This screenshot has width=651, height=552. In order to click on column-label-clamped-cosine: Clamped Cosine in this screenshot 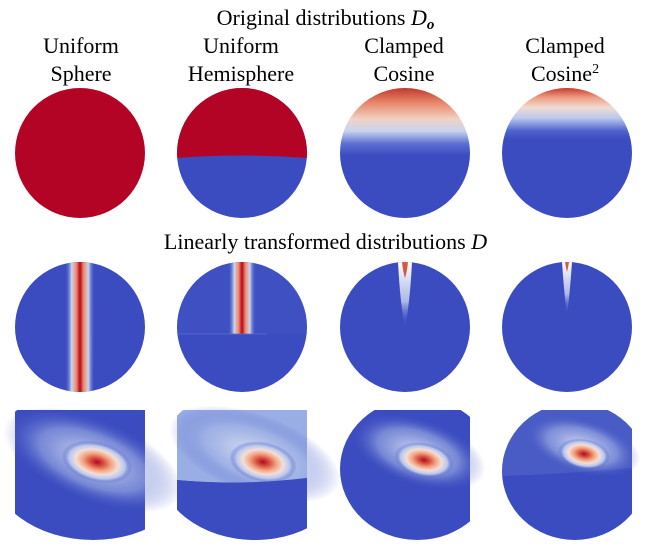, I will do `click(404, 59)`.